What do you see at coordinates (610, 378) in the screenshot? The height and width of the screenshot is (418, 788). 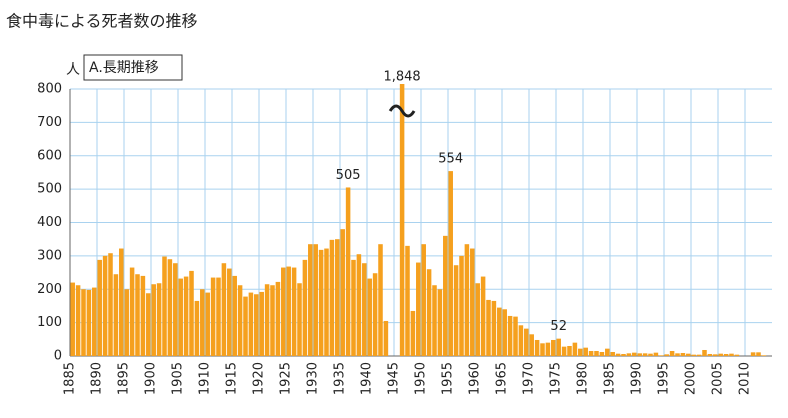 I see `x-tick-label: 1985` at bounding box center [610, 378].